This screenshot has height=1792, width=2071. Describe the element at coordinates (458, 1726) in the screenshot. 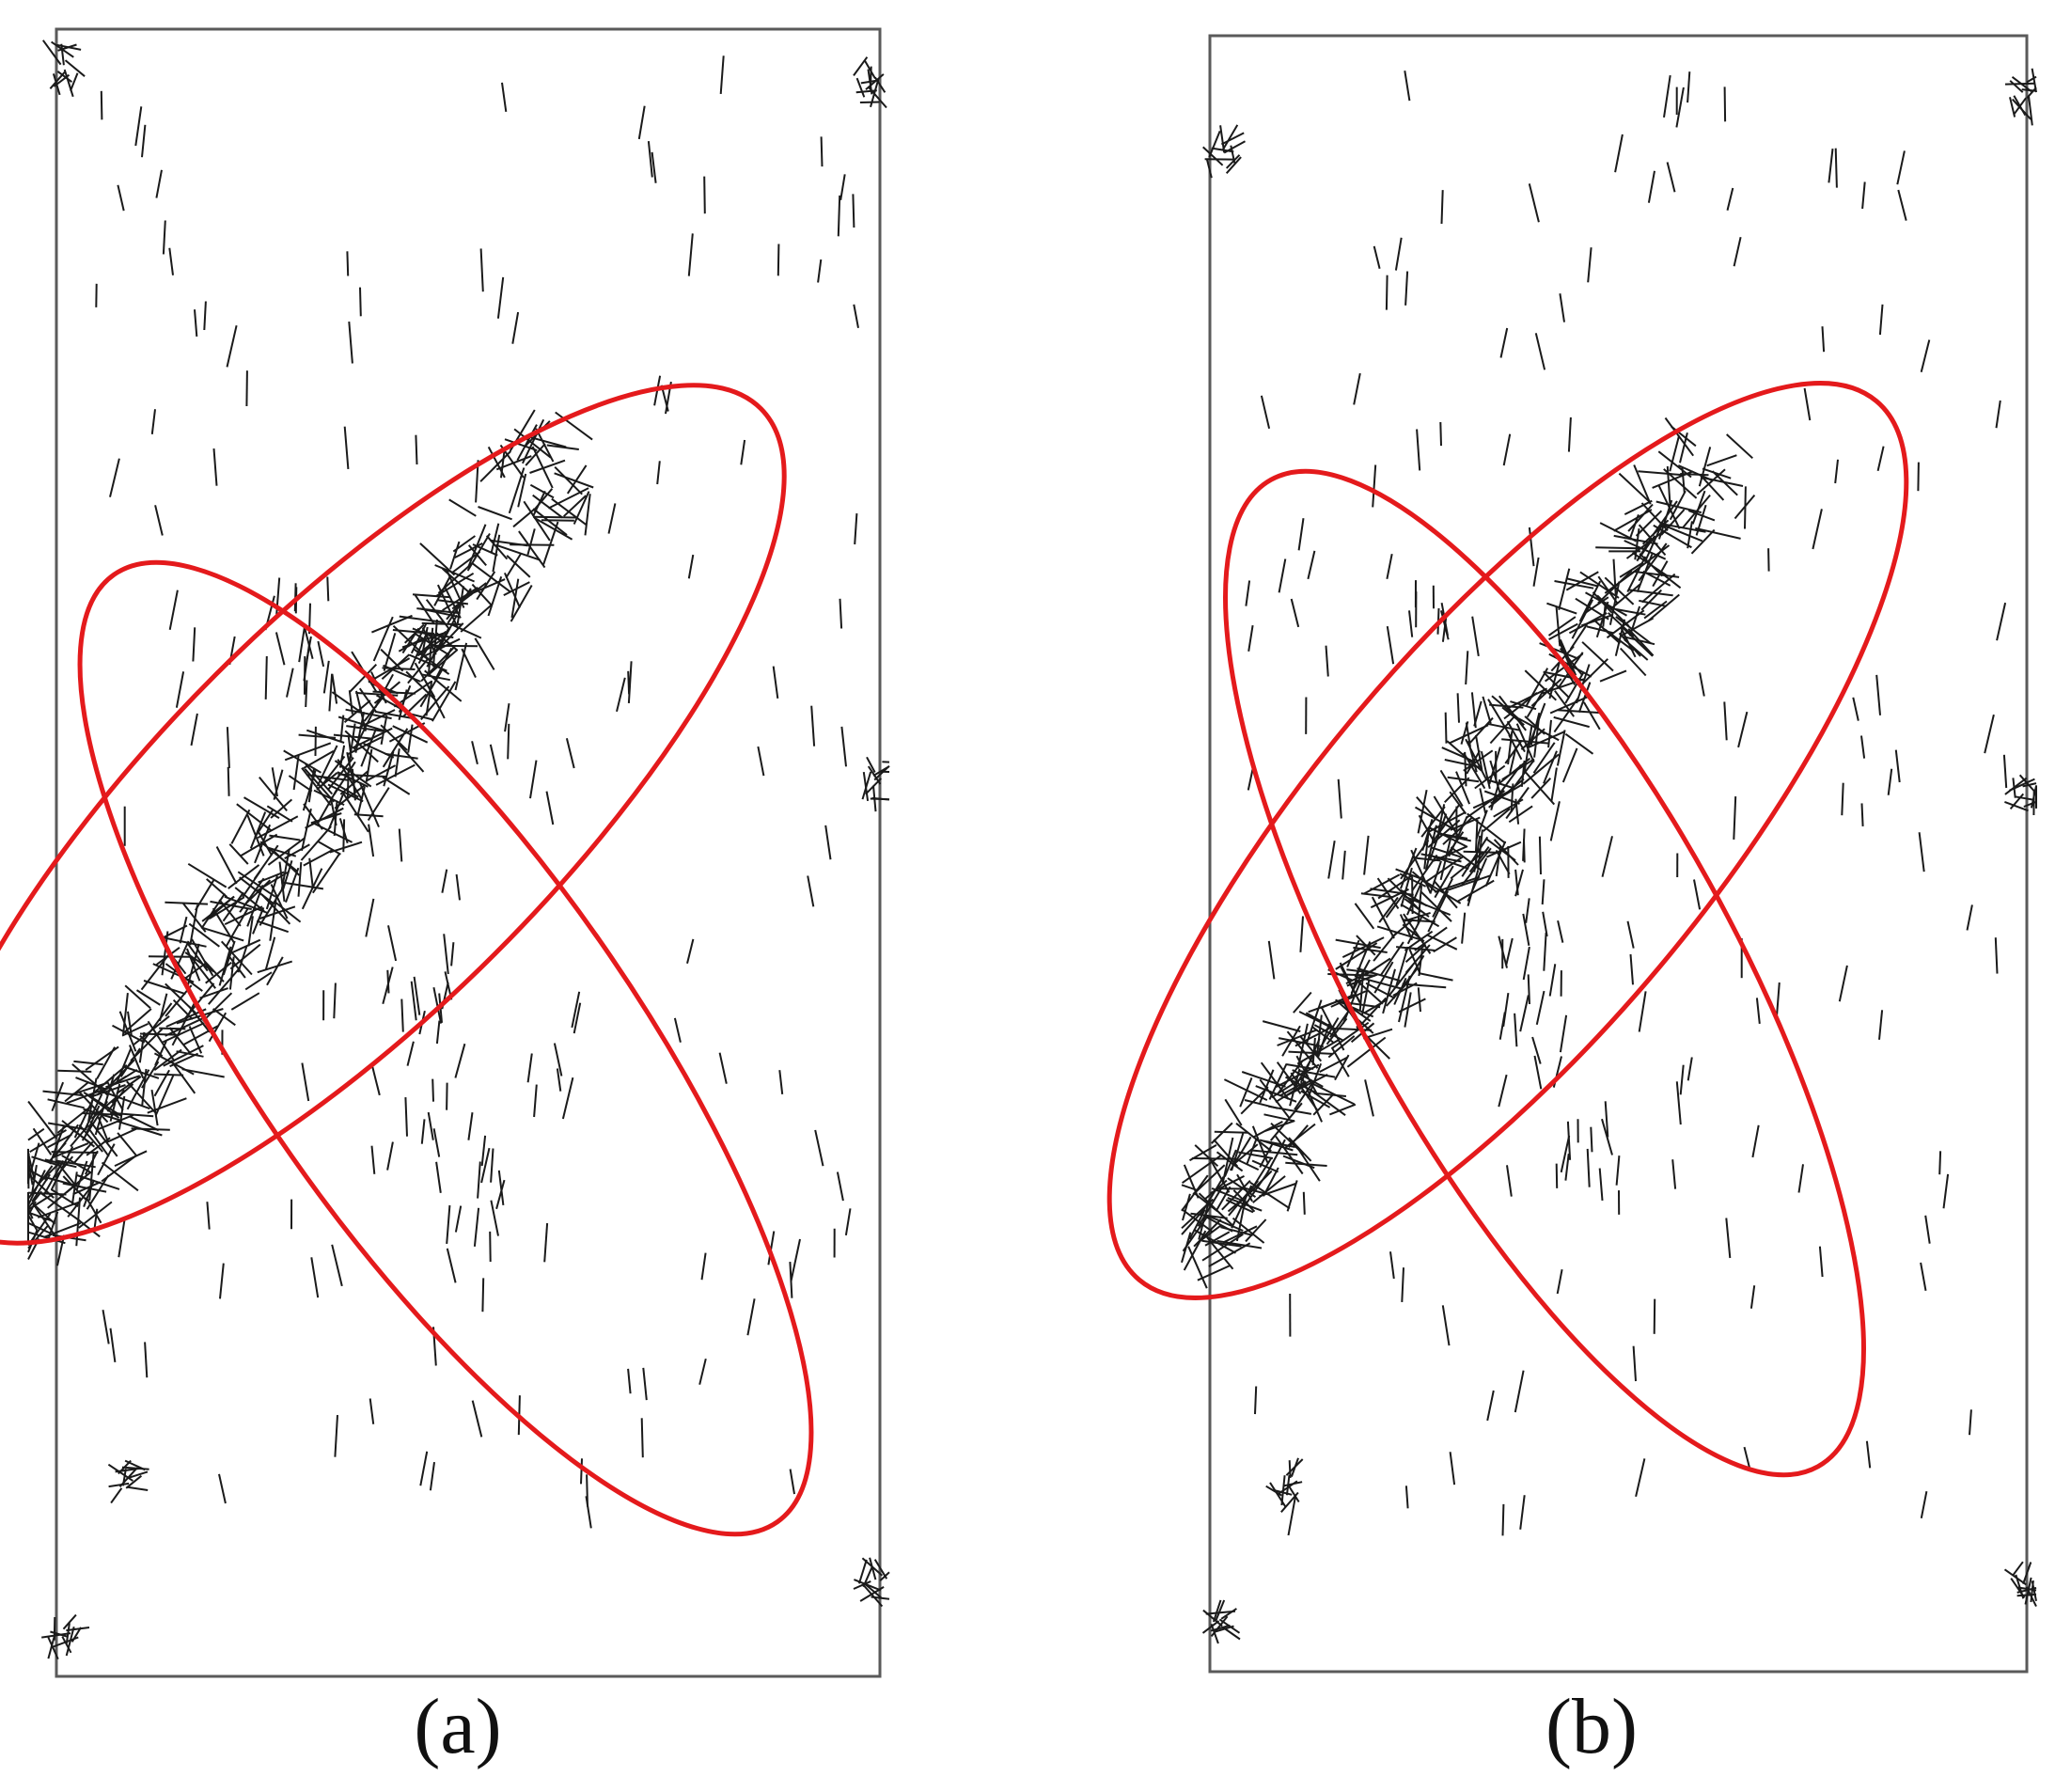

I see `panel-a-caption: (a)` at that location.